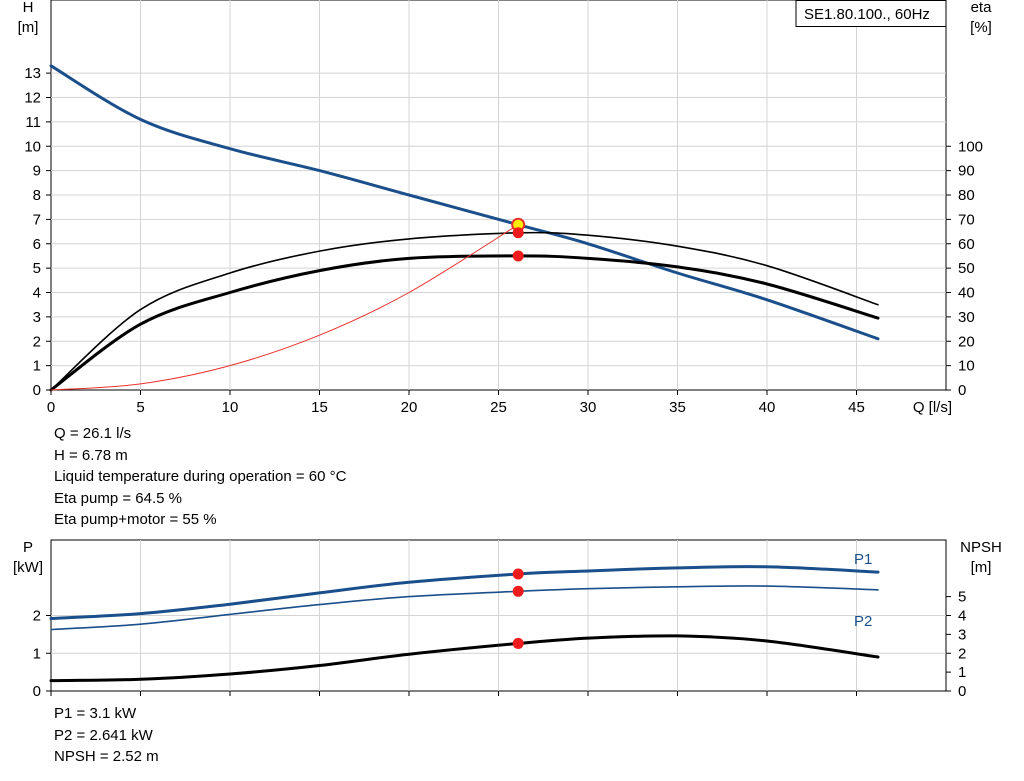 The image size is (1024, 781). Describe the element at coordinates (230, 407) in the screenshot. I see `panel0-x-tick-label: 10` at that location.